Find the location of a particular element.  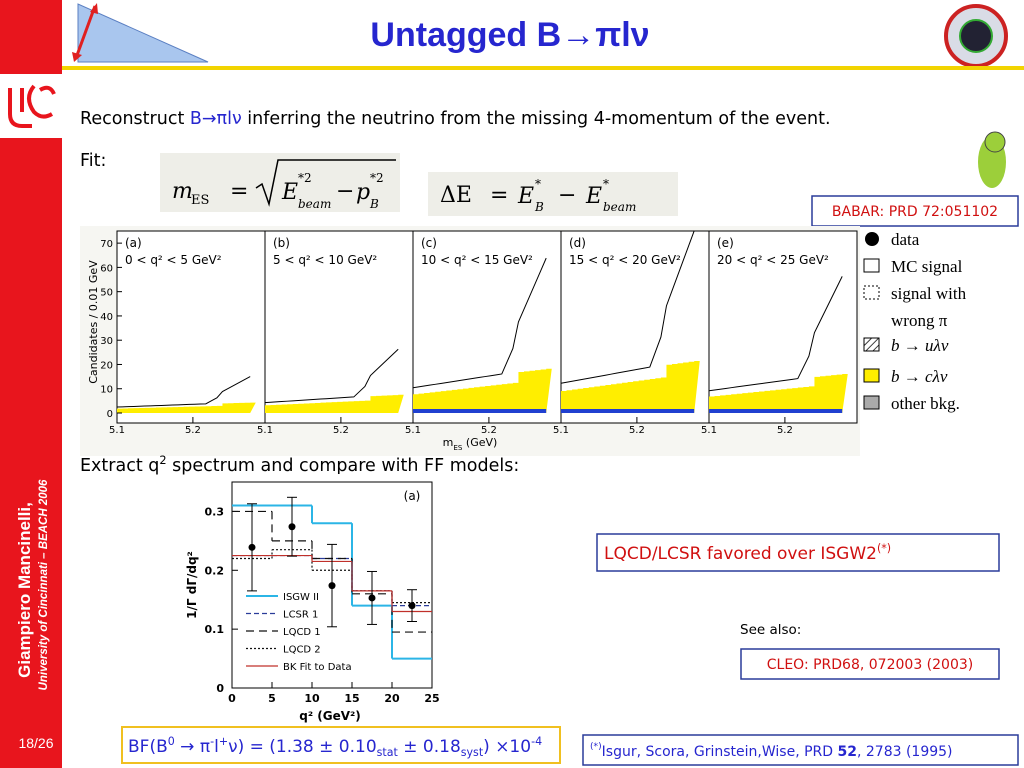

background-outline is located at coordinates (331, 376).